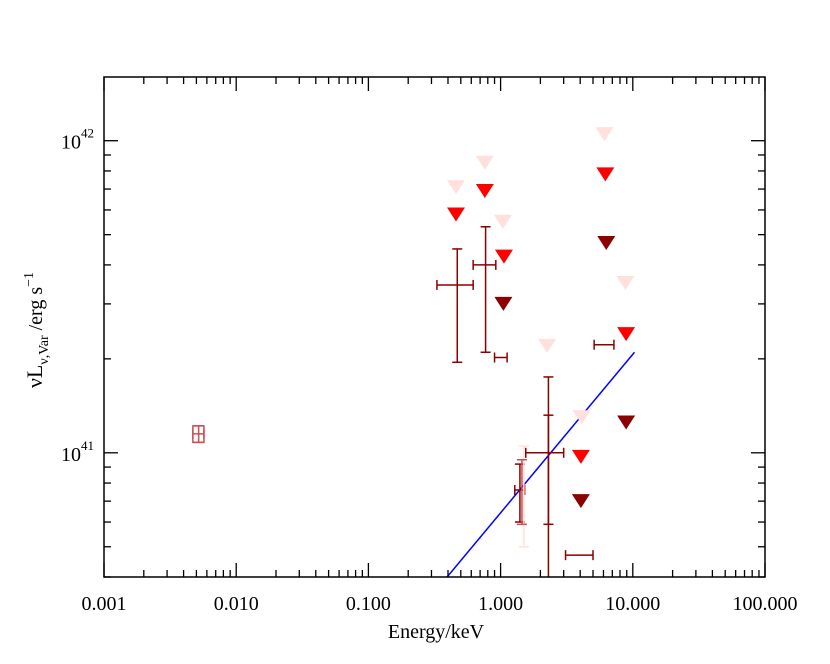 This screenshot has width=830, height=664. I want to click on y-tick-label-2: 1042, so click(77, 140).